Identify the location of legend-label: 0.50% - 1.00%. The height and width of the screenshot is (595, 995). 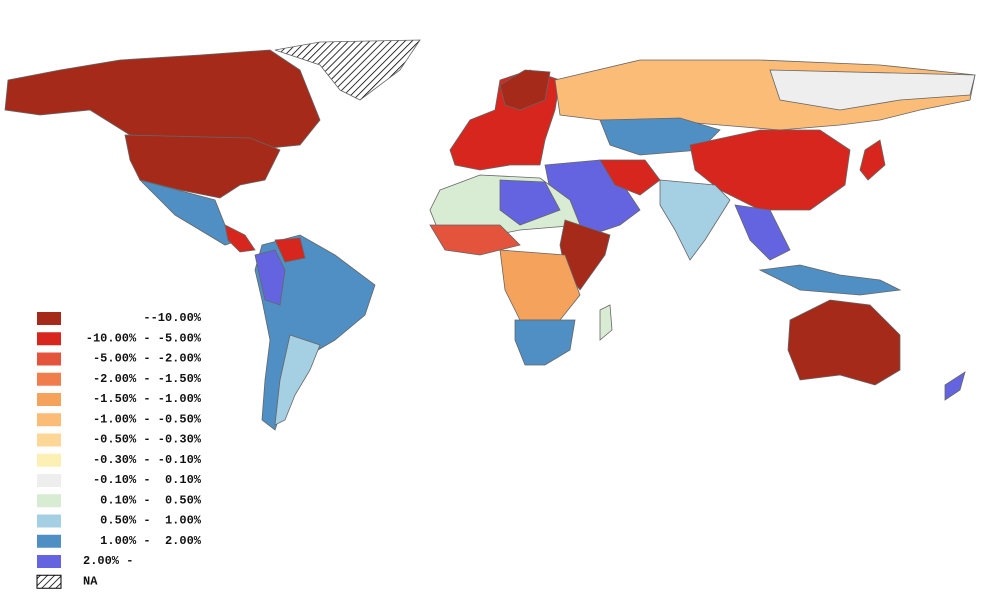
(151, 521).